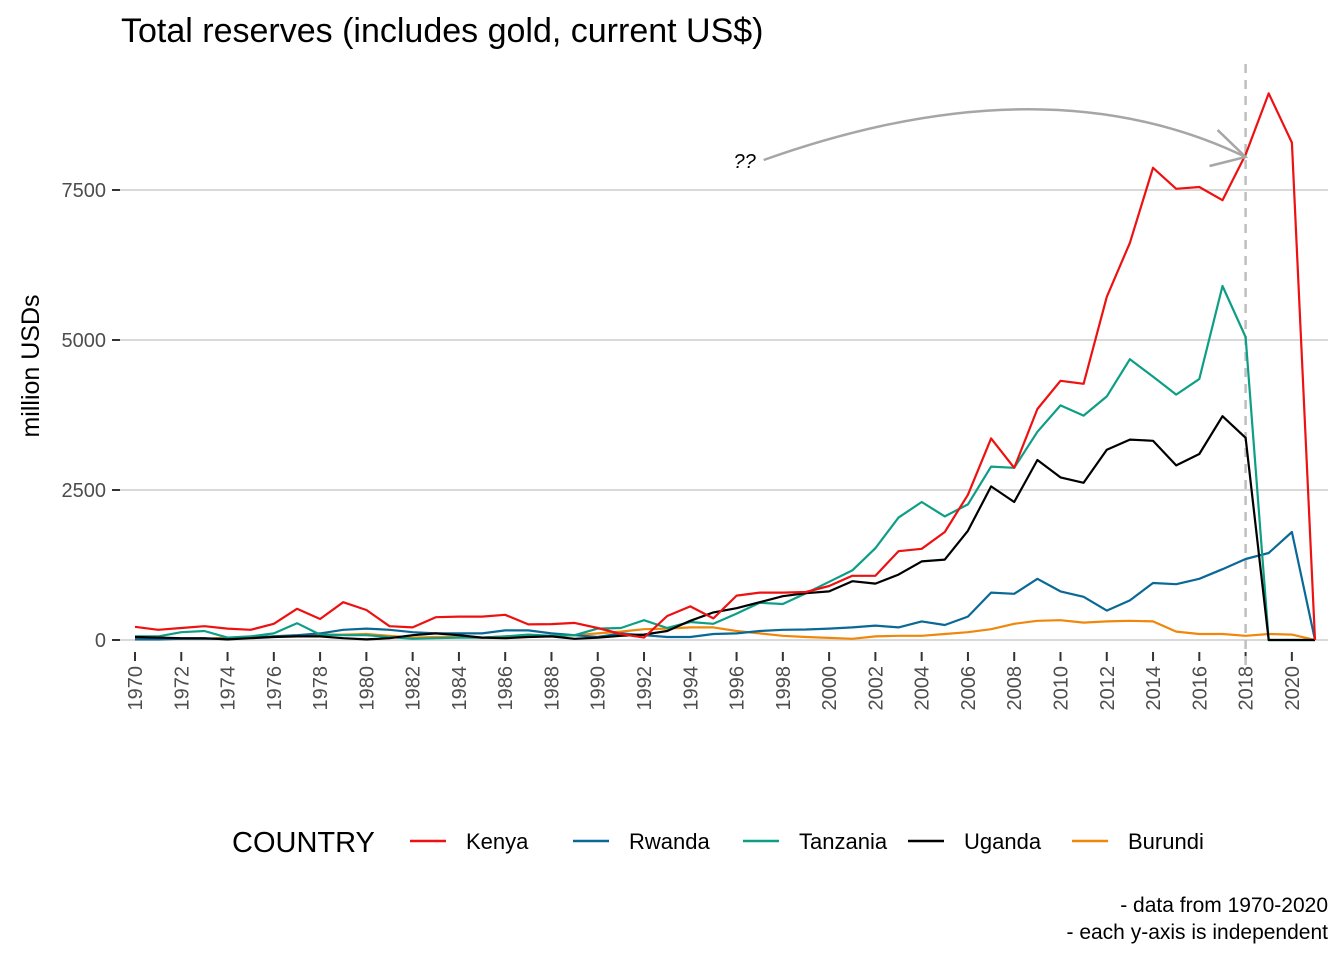 The height and width of the screenshot is (960, 1344). What do you see at coordinates (726, 585) in the screenshot?
I see `series-line-rwanda` at bounding box center [726, 585].